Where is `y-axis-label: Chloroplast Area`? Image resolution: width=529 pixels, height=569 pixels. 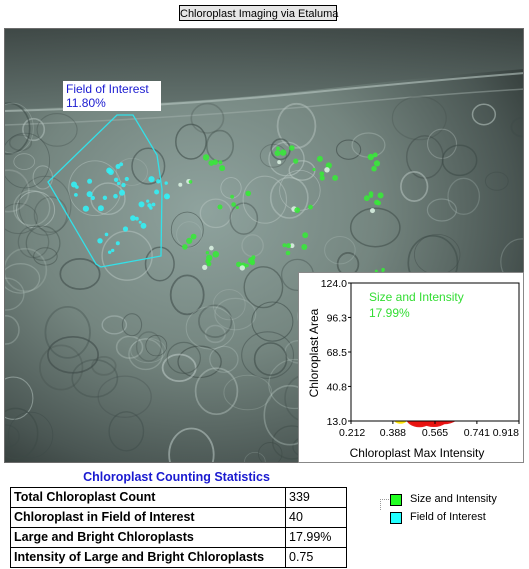
y-axis-label: Chloroplast Area is located at coordinates (314, 352).